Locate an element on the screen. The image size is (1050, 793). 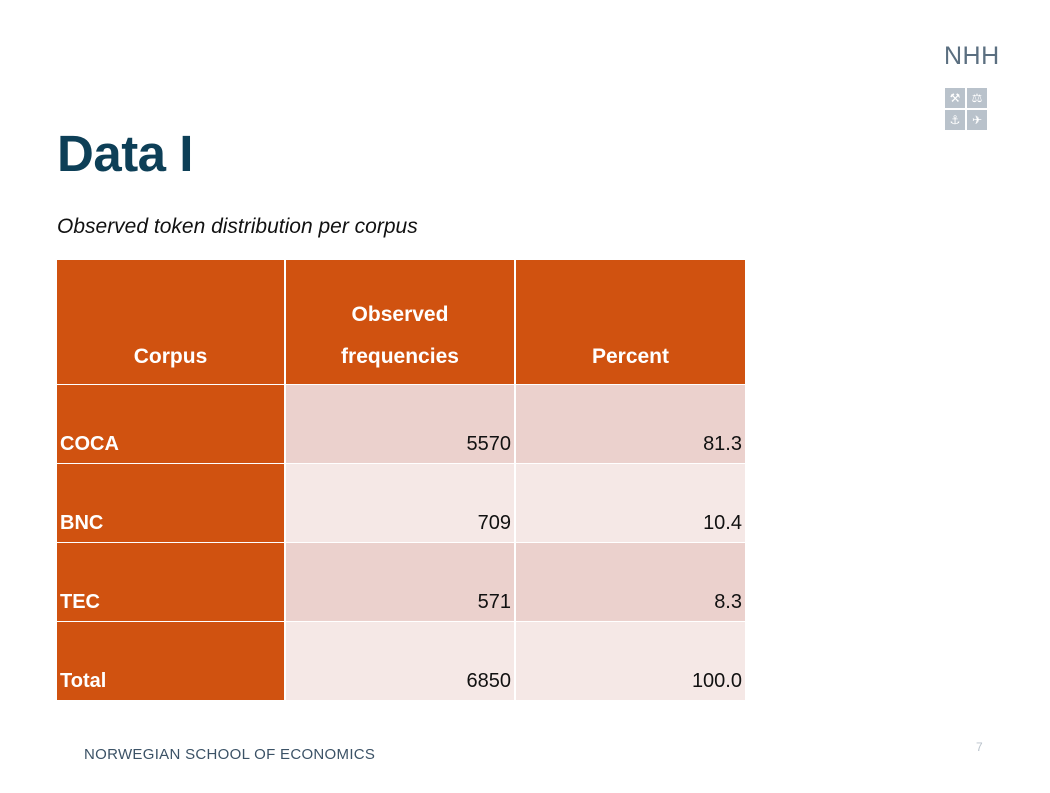
nhh-logo-text: NHH is located at coordinates (972, 56).